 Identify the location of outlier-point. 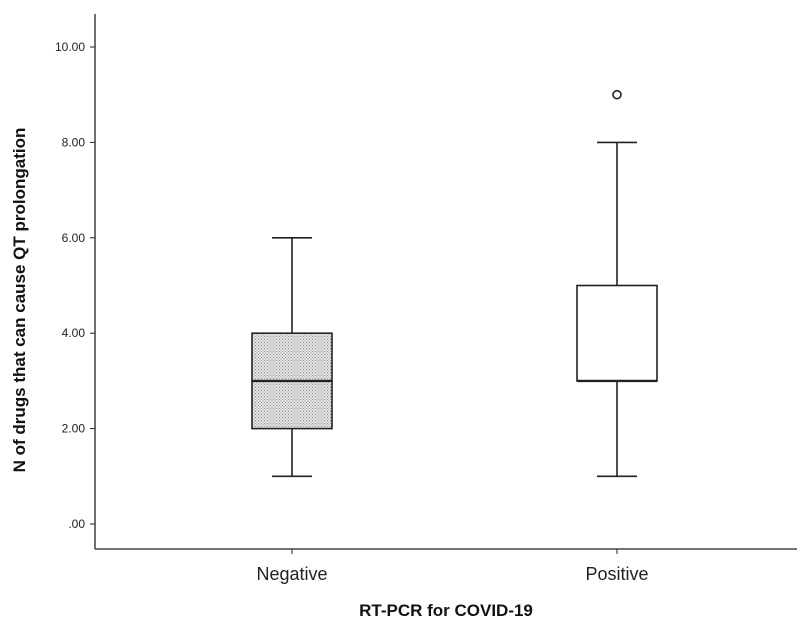
(617, 94).